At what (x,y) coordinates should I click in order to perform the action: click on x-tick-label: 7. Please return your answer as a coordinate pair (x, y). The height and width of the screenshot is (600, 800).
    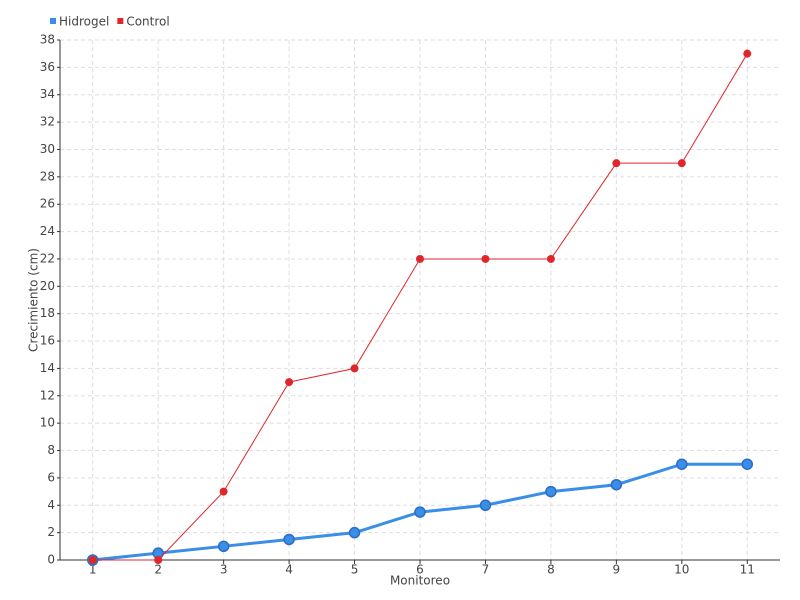
    Looking at the image, I should click on (486, 570).